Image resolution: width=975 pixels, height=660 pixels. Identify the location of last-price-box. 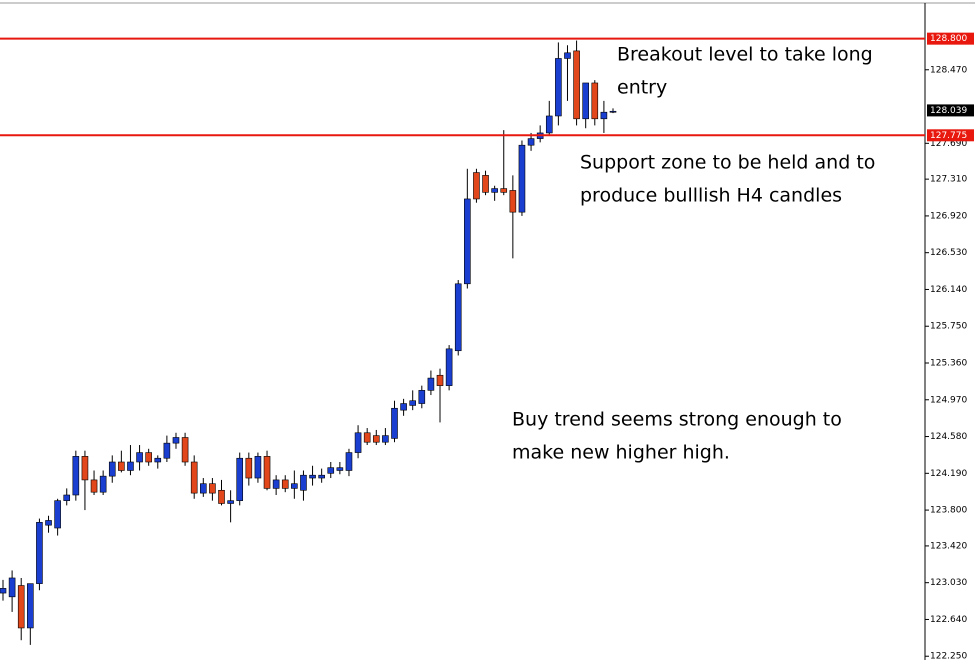
(950, 110).